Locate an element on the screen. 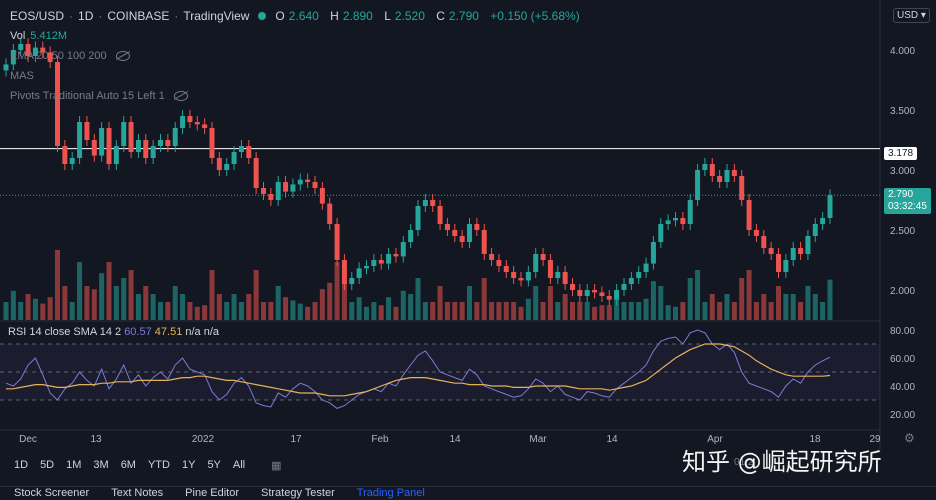  range-button-1y: 1Y is located at coordinates (188, 465).